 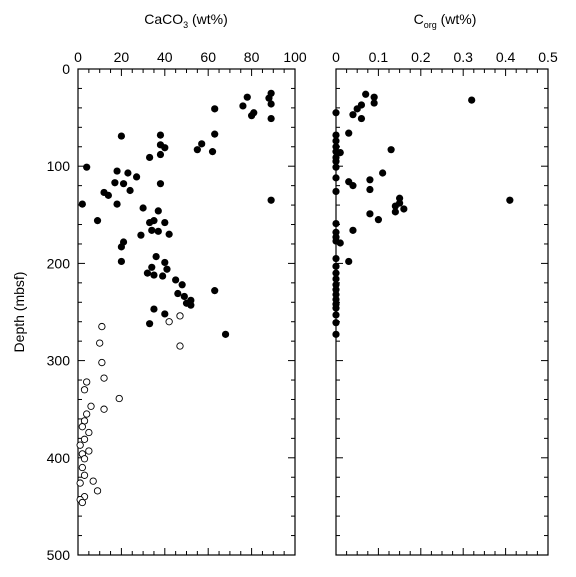 I want to click on y-tick-label: 500, so click(x=59, y=555).